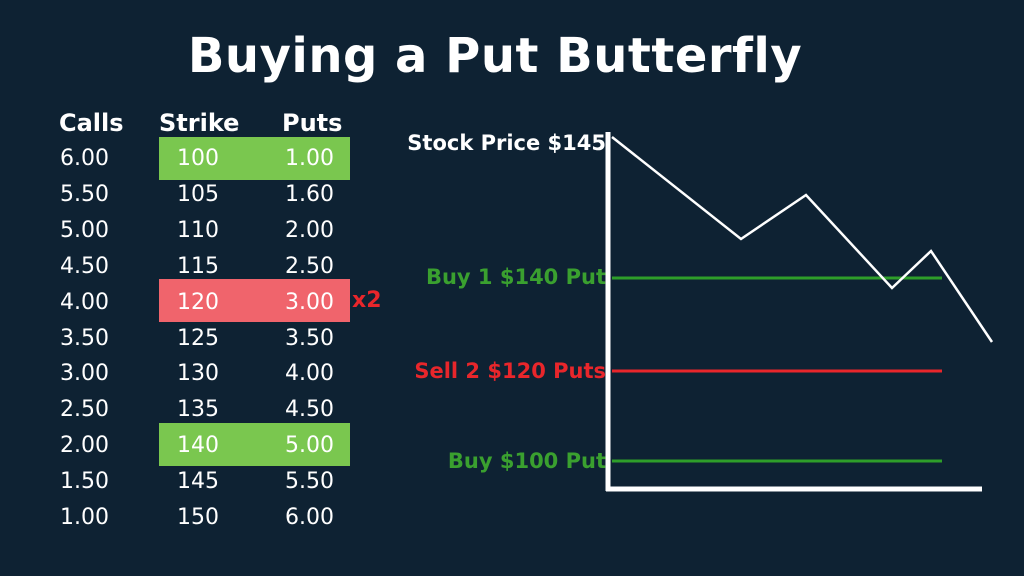 The image size is (1024, 576). I want to click on table-cell-puts: 3.50, so click(309, 338).